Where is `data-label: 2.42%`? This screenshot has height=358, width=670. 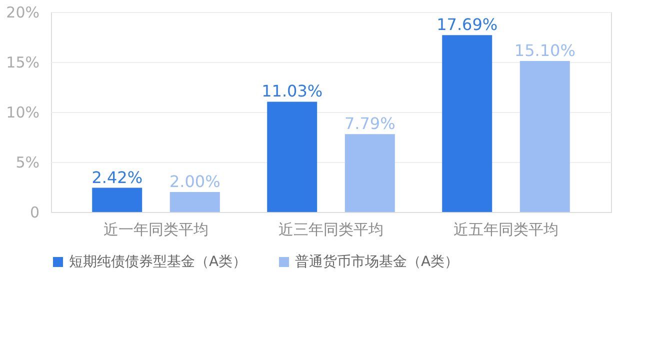
data-label: 2.42% is located at coordinates (117, 177).